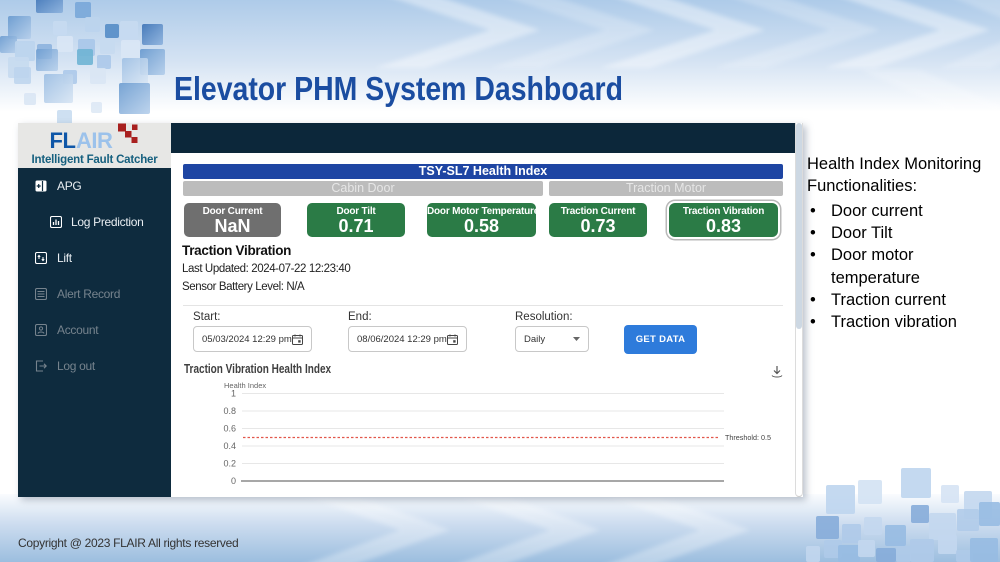 The width and height of the screenshot is (1000, 562). What do you see at coordinates (229, 446) in the screenshot?
I see `svg-text: 0.4` at bounding box center [229, 446].